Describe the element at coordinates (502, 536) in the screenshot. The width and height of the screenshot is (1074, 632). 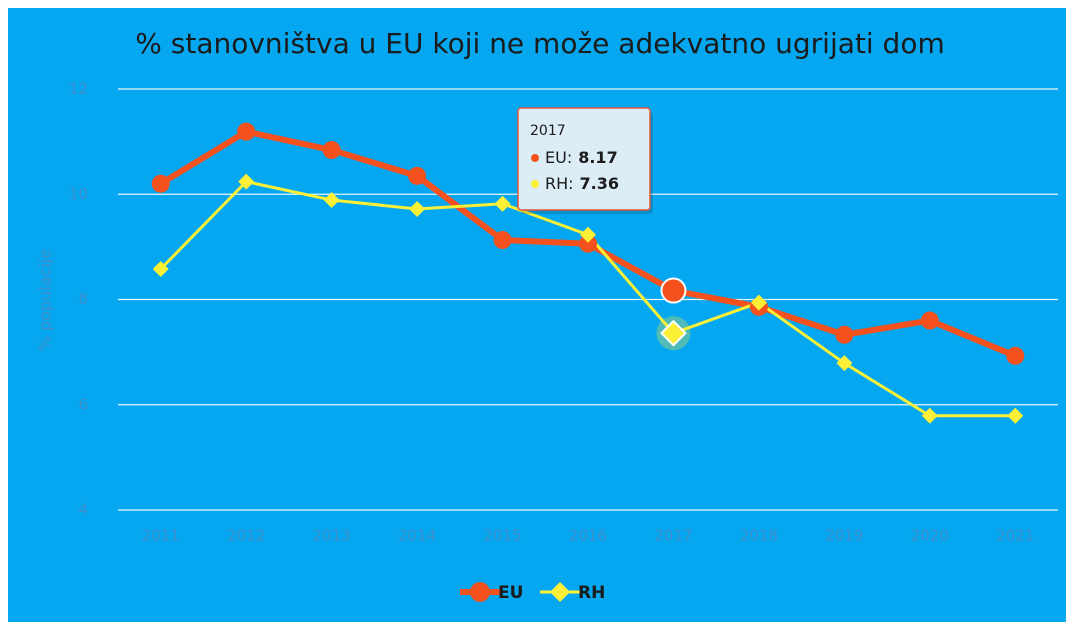
I see `x-tick-label: 2015` at that location.